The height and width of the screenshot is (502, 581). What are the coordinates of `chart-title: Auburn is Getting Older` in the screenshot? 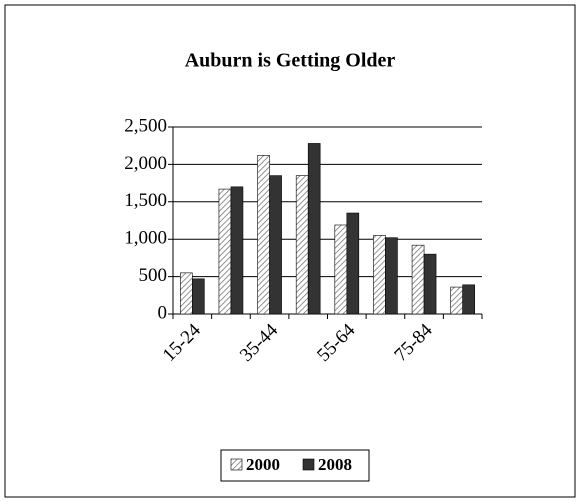 It's located at (290, 61).